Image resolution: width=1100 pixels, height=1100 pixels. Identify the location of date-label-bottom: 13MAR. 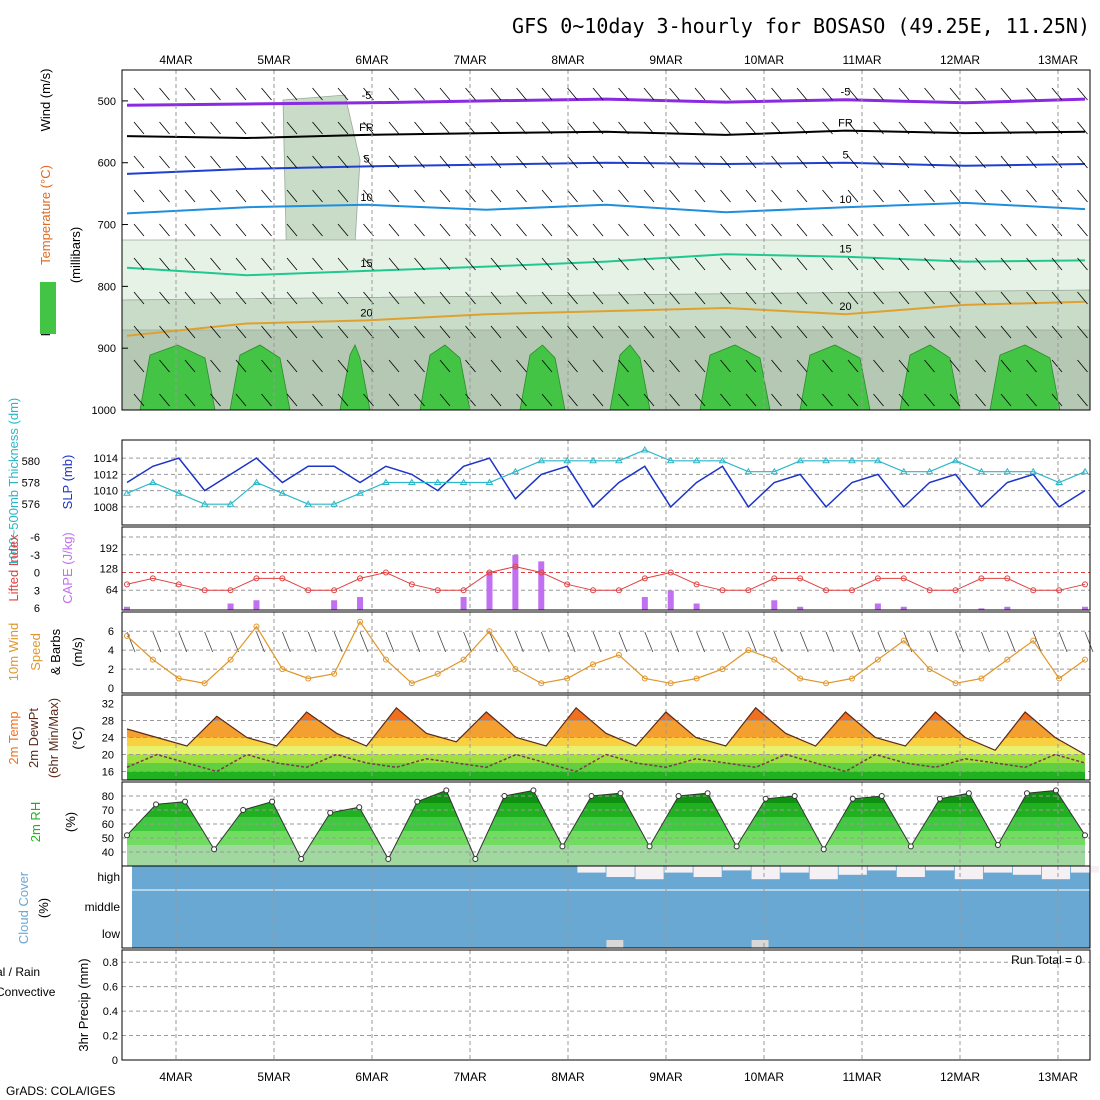
(1058, 1077).